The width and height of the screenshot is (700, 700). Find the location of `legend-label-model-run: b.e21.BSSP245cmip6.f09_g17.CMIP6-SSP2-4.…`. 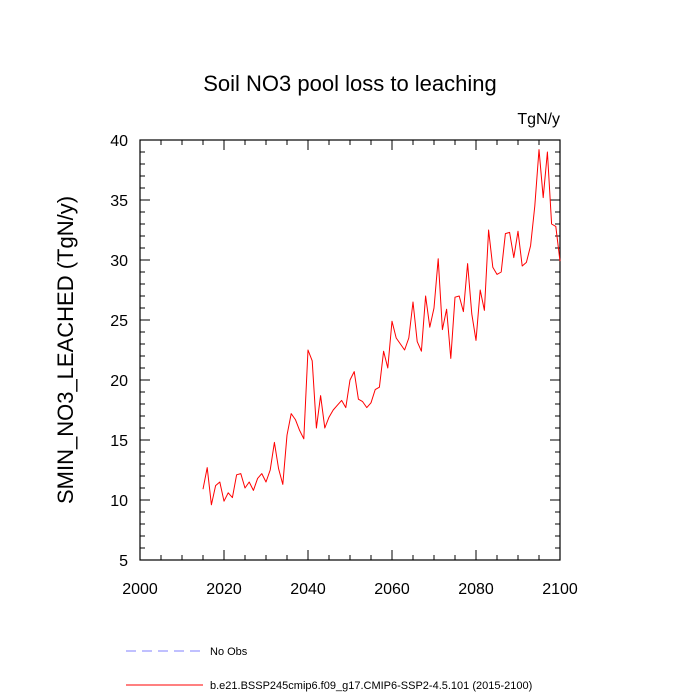

legend-label-model-run: b.e21.BSSP245cmip6.f09_g17.CMIP6-SSP2-4.… is located at coordinates (371, 686).